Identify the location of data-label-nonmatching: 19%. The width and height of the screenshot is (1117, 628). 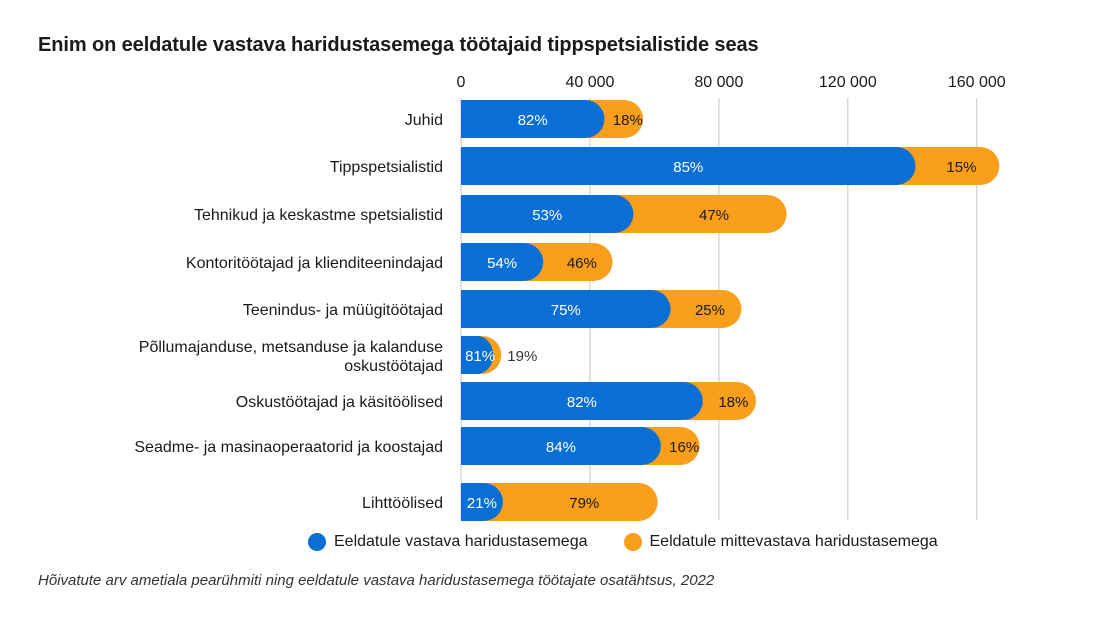
(522, 356).